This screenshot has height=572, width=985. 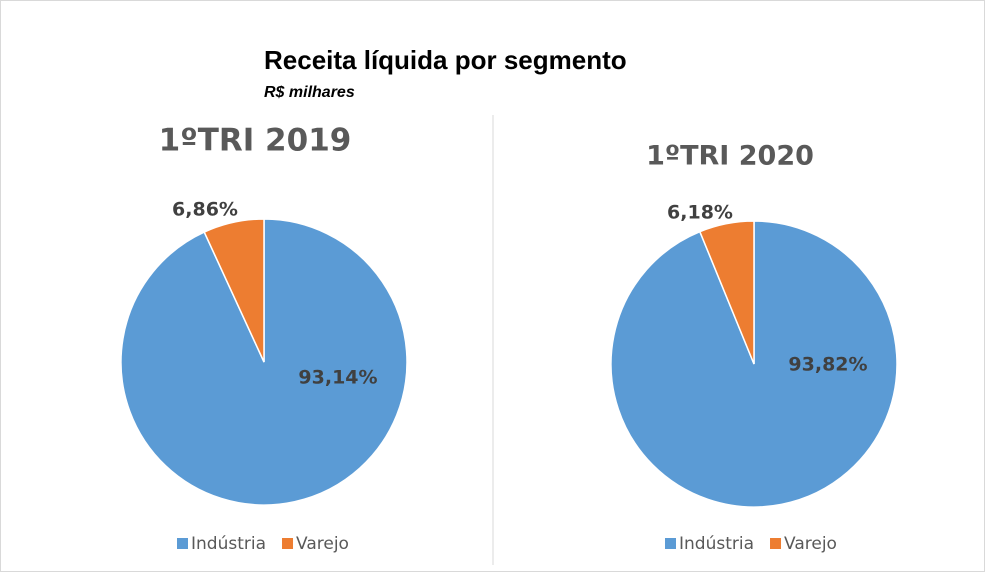 What do you see at coordinates (255, 141) in the screenshot?
I see `chart-title: 1ºTRI 2019` at bounding box center [255, 141].